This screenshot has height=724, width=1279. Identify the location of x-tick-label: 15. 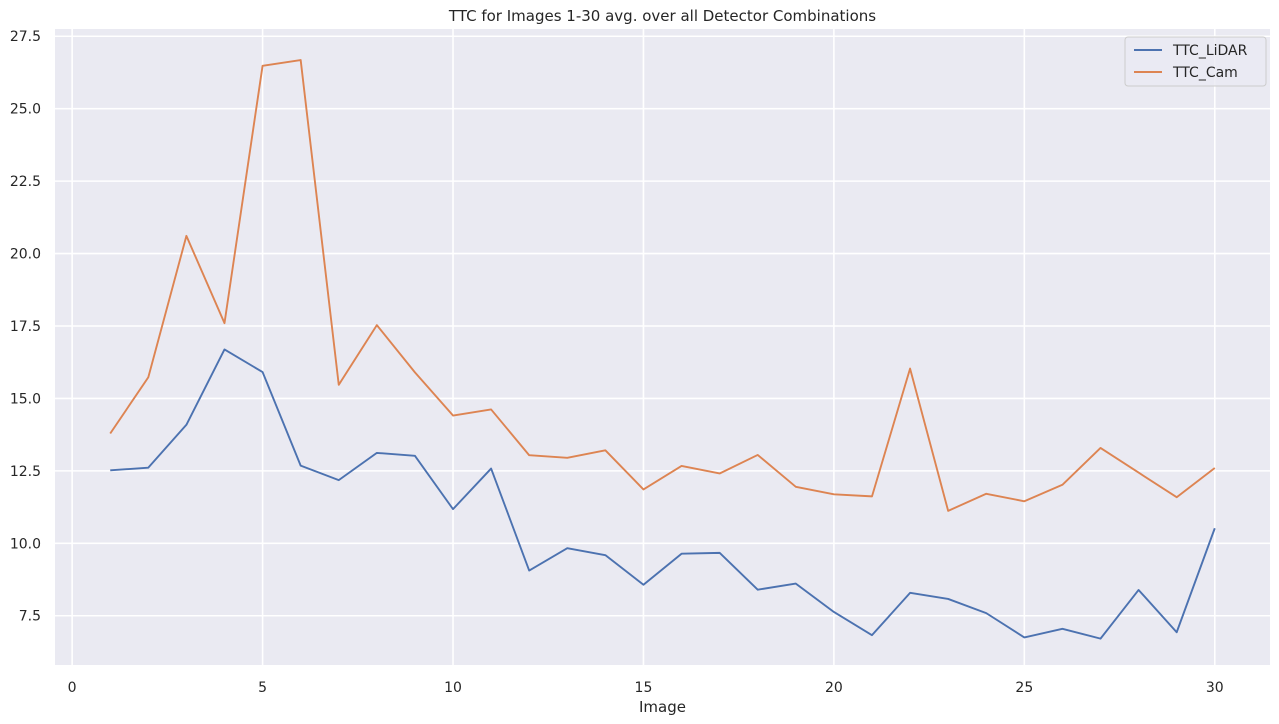
(644, 688).